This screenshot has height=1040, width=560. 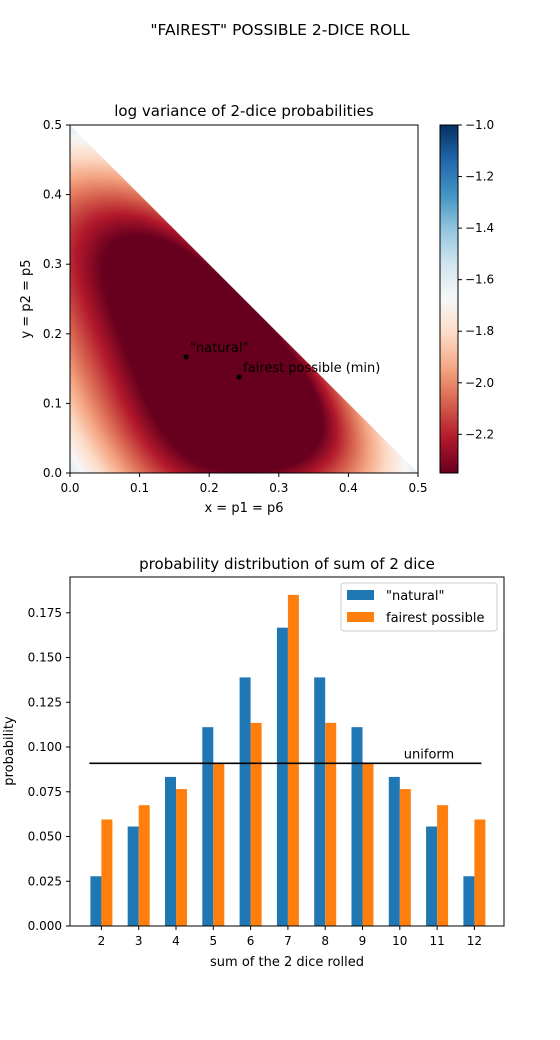 What do you see at coordinates (479, 280) in the screenshot?
I see `colorbar-tick-label: −1.6` at bounding box center [479, 280].